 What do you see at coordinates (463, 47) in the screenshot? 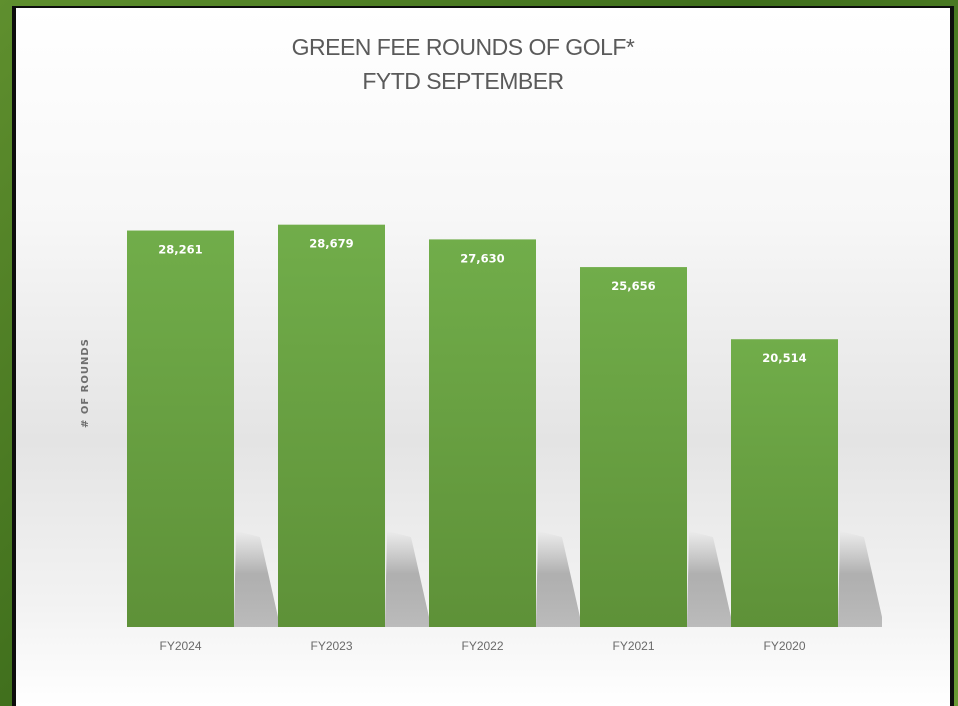
I see `chart-title: GREEN FEE ROUNDS OF GOLF*` at bounding box center [463, 47].